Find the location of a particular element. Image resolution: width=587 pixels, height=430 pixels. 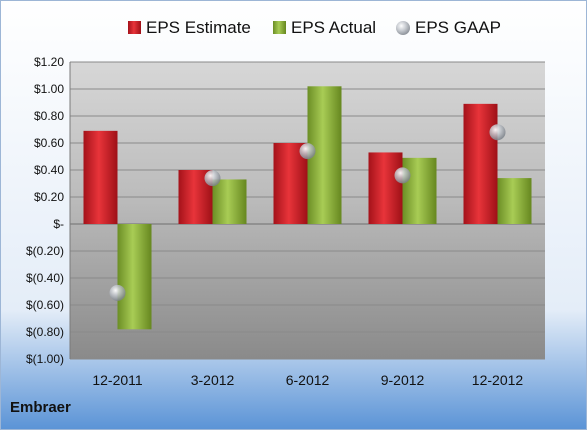

y-tick-label: $(0.20) is located at coordinates (45, 251).